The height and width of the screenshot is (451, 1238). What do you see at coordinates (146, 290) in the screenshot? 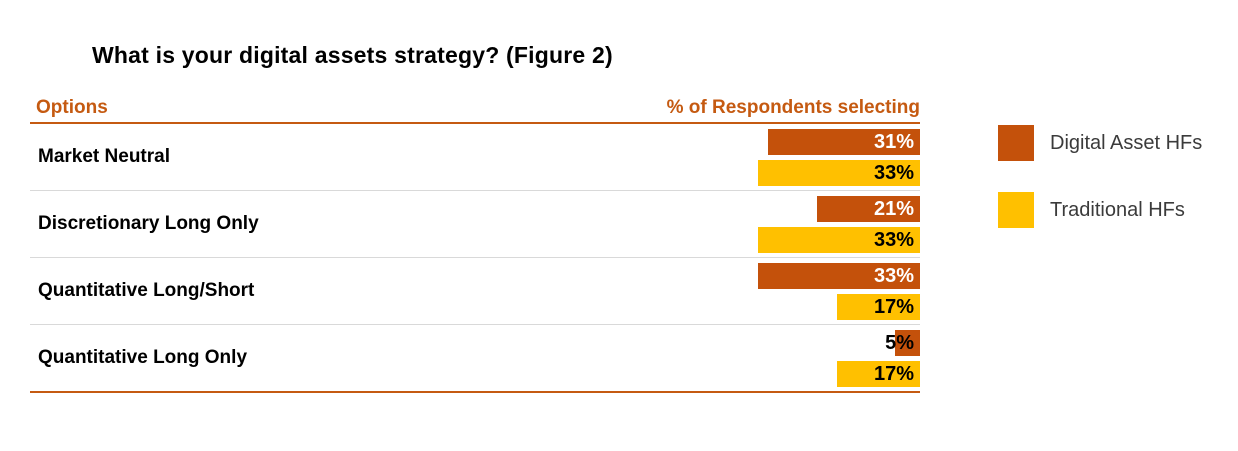
I see `category-label-quantitative-long-short: Quantitative Long/Short` at bounding box center [146, 290].